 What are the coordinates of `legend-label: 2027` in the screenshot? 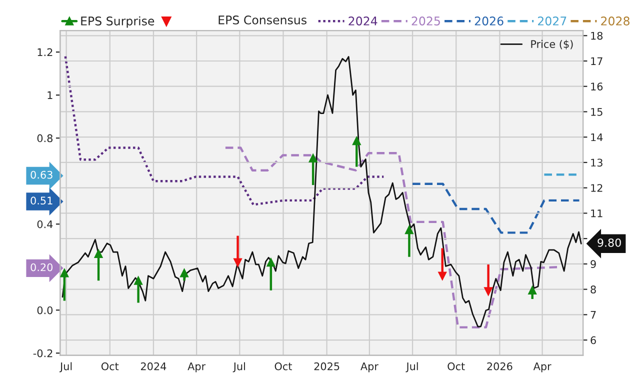 It's located at (552, 21).